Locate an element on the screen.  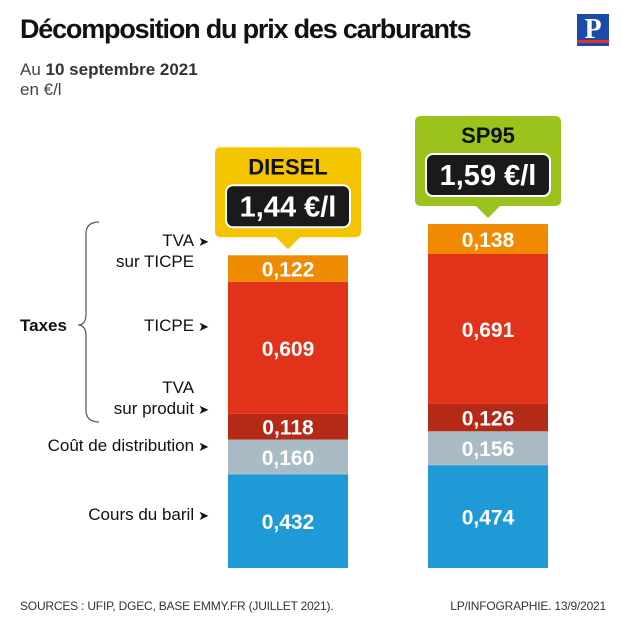
price-box-diesel is located at coordinates (288, 206).